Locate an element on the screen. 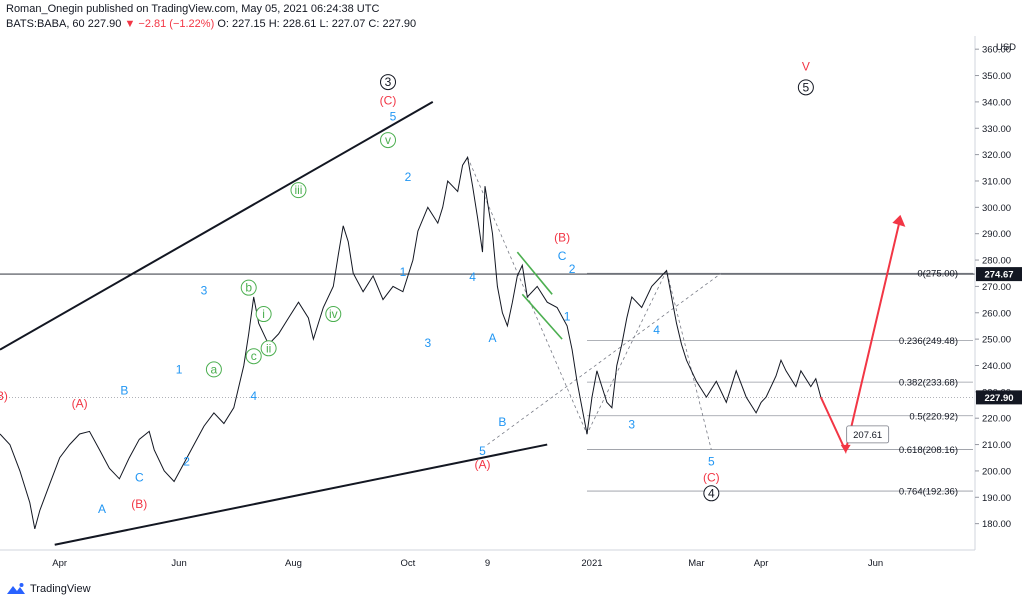 This screenshot has height=602, width=1024. price-flag-label: 227.90 is located at coordinates (998, 398).